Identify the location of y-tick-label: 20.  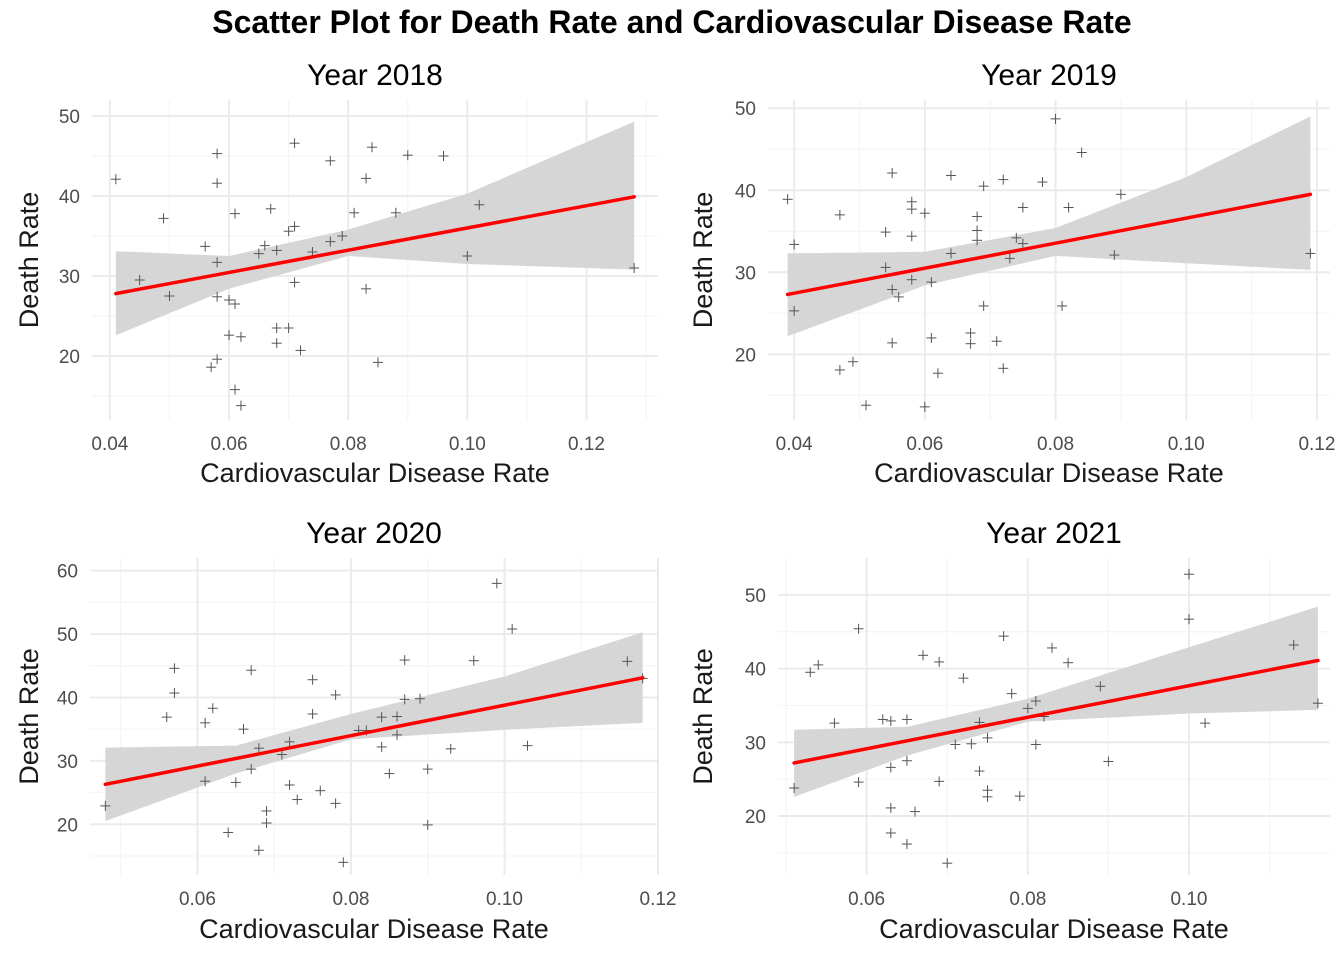
(69, 357).